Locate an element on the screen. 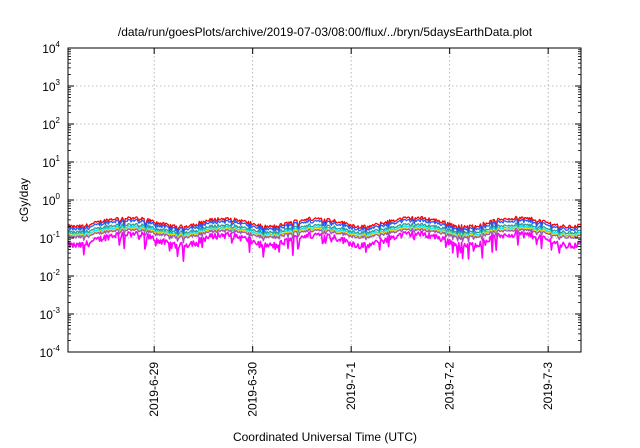  y-tick-label: 10⁰ is located at coordinates (51, 200).